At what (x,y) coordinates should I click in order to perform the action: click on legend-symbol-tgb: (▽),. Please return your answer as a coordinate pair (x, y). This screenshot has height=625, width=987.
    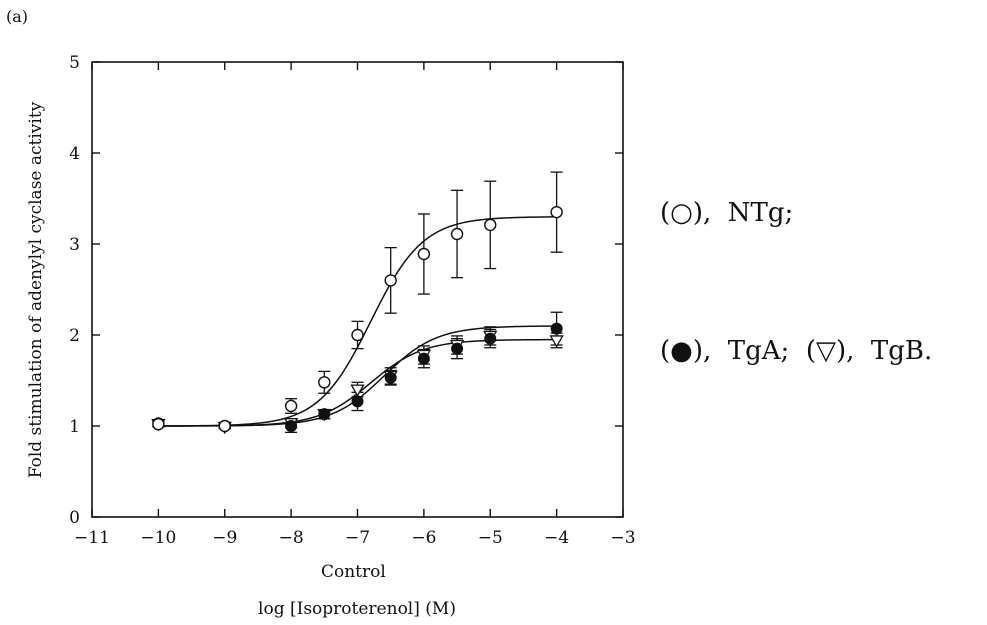
    Looking at the image, I should click on (830, 351).